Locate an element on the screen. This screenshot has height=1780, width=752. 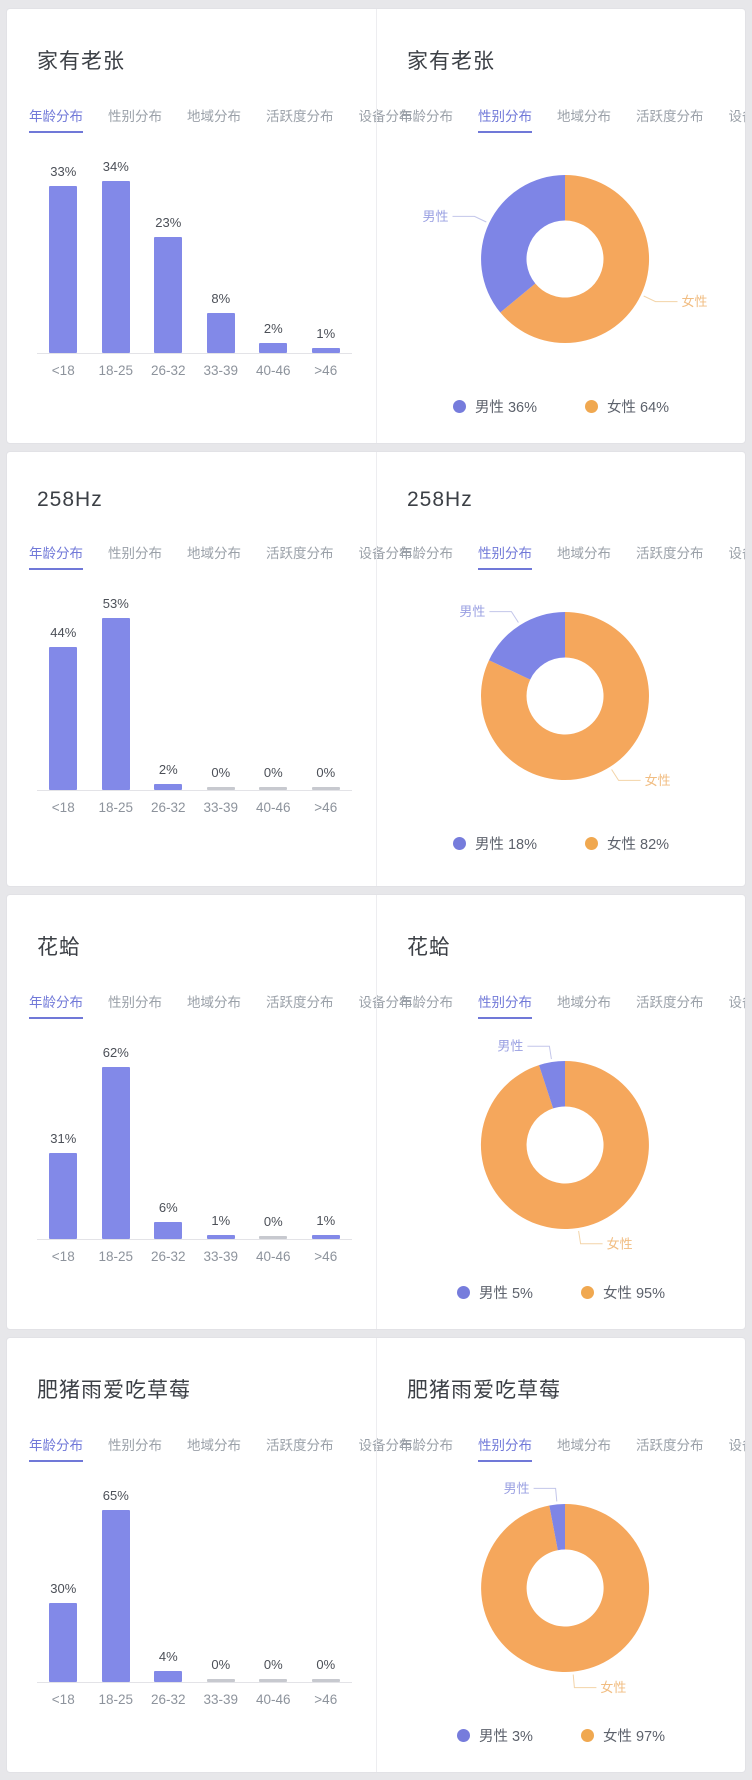
bar-value-label: 4% is located at coordinates (168, 1657).